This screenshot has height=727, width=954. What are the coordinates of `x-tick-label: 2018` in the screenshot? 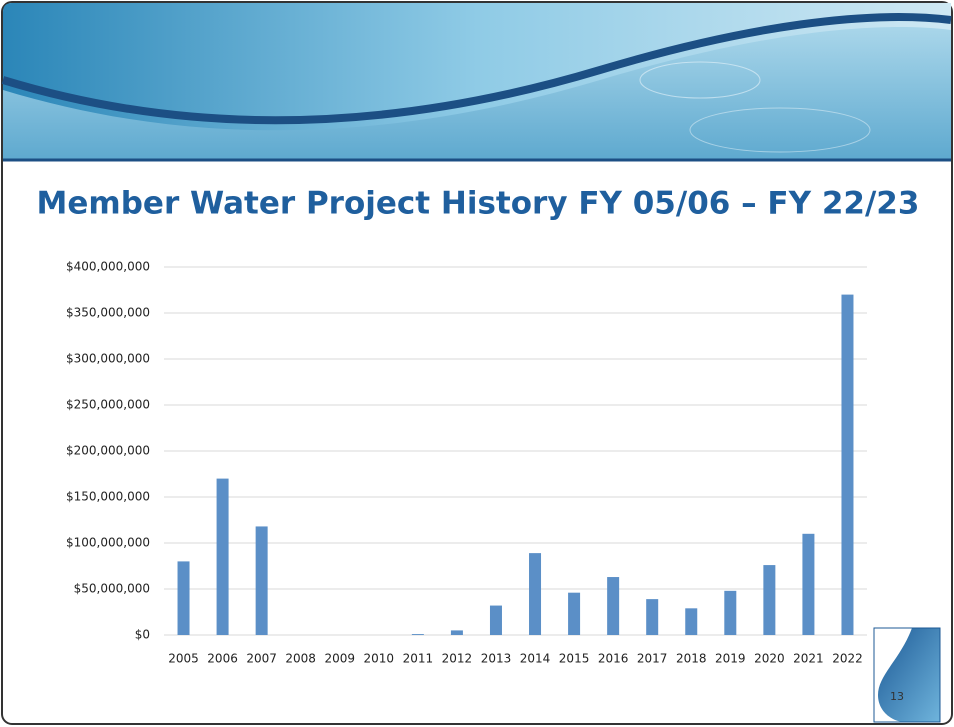 It's located at (691, 659).